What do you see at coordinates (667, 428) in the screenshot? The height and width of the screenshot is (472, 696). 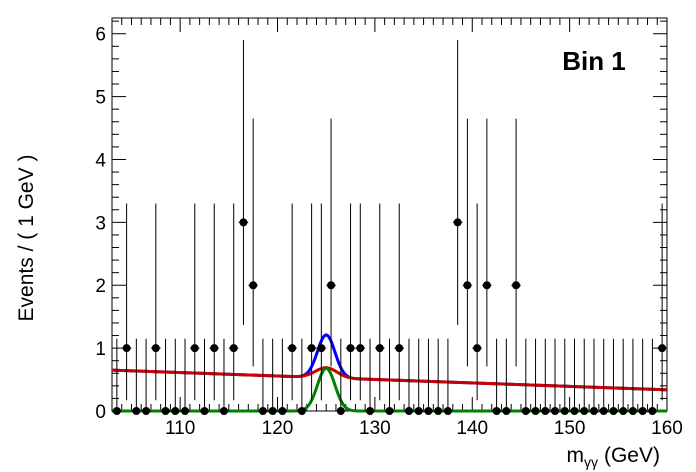 I see `x-tick-label: 160` at bounding box center [667, 428].